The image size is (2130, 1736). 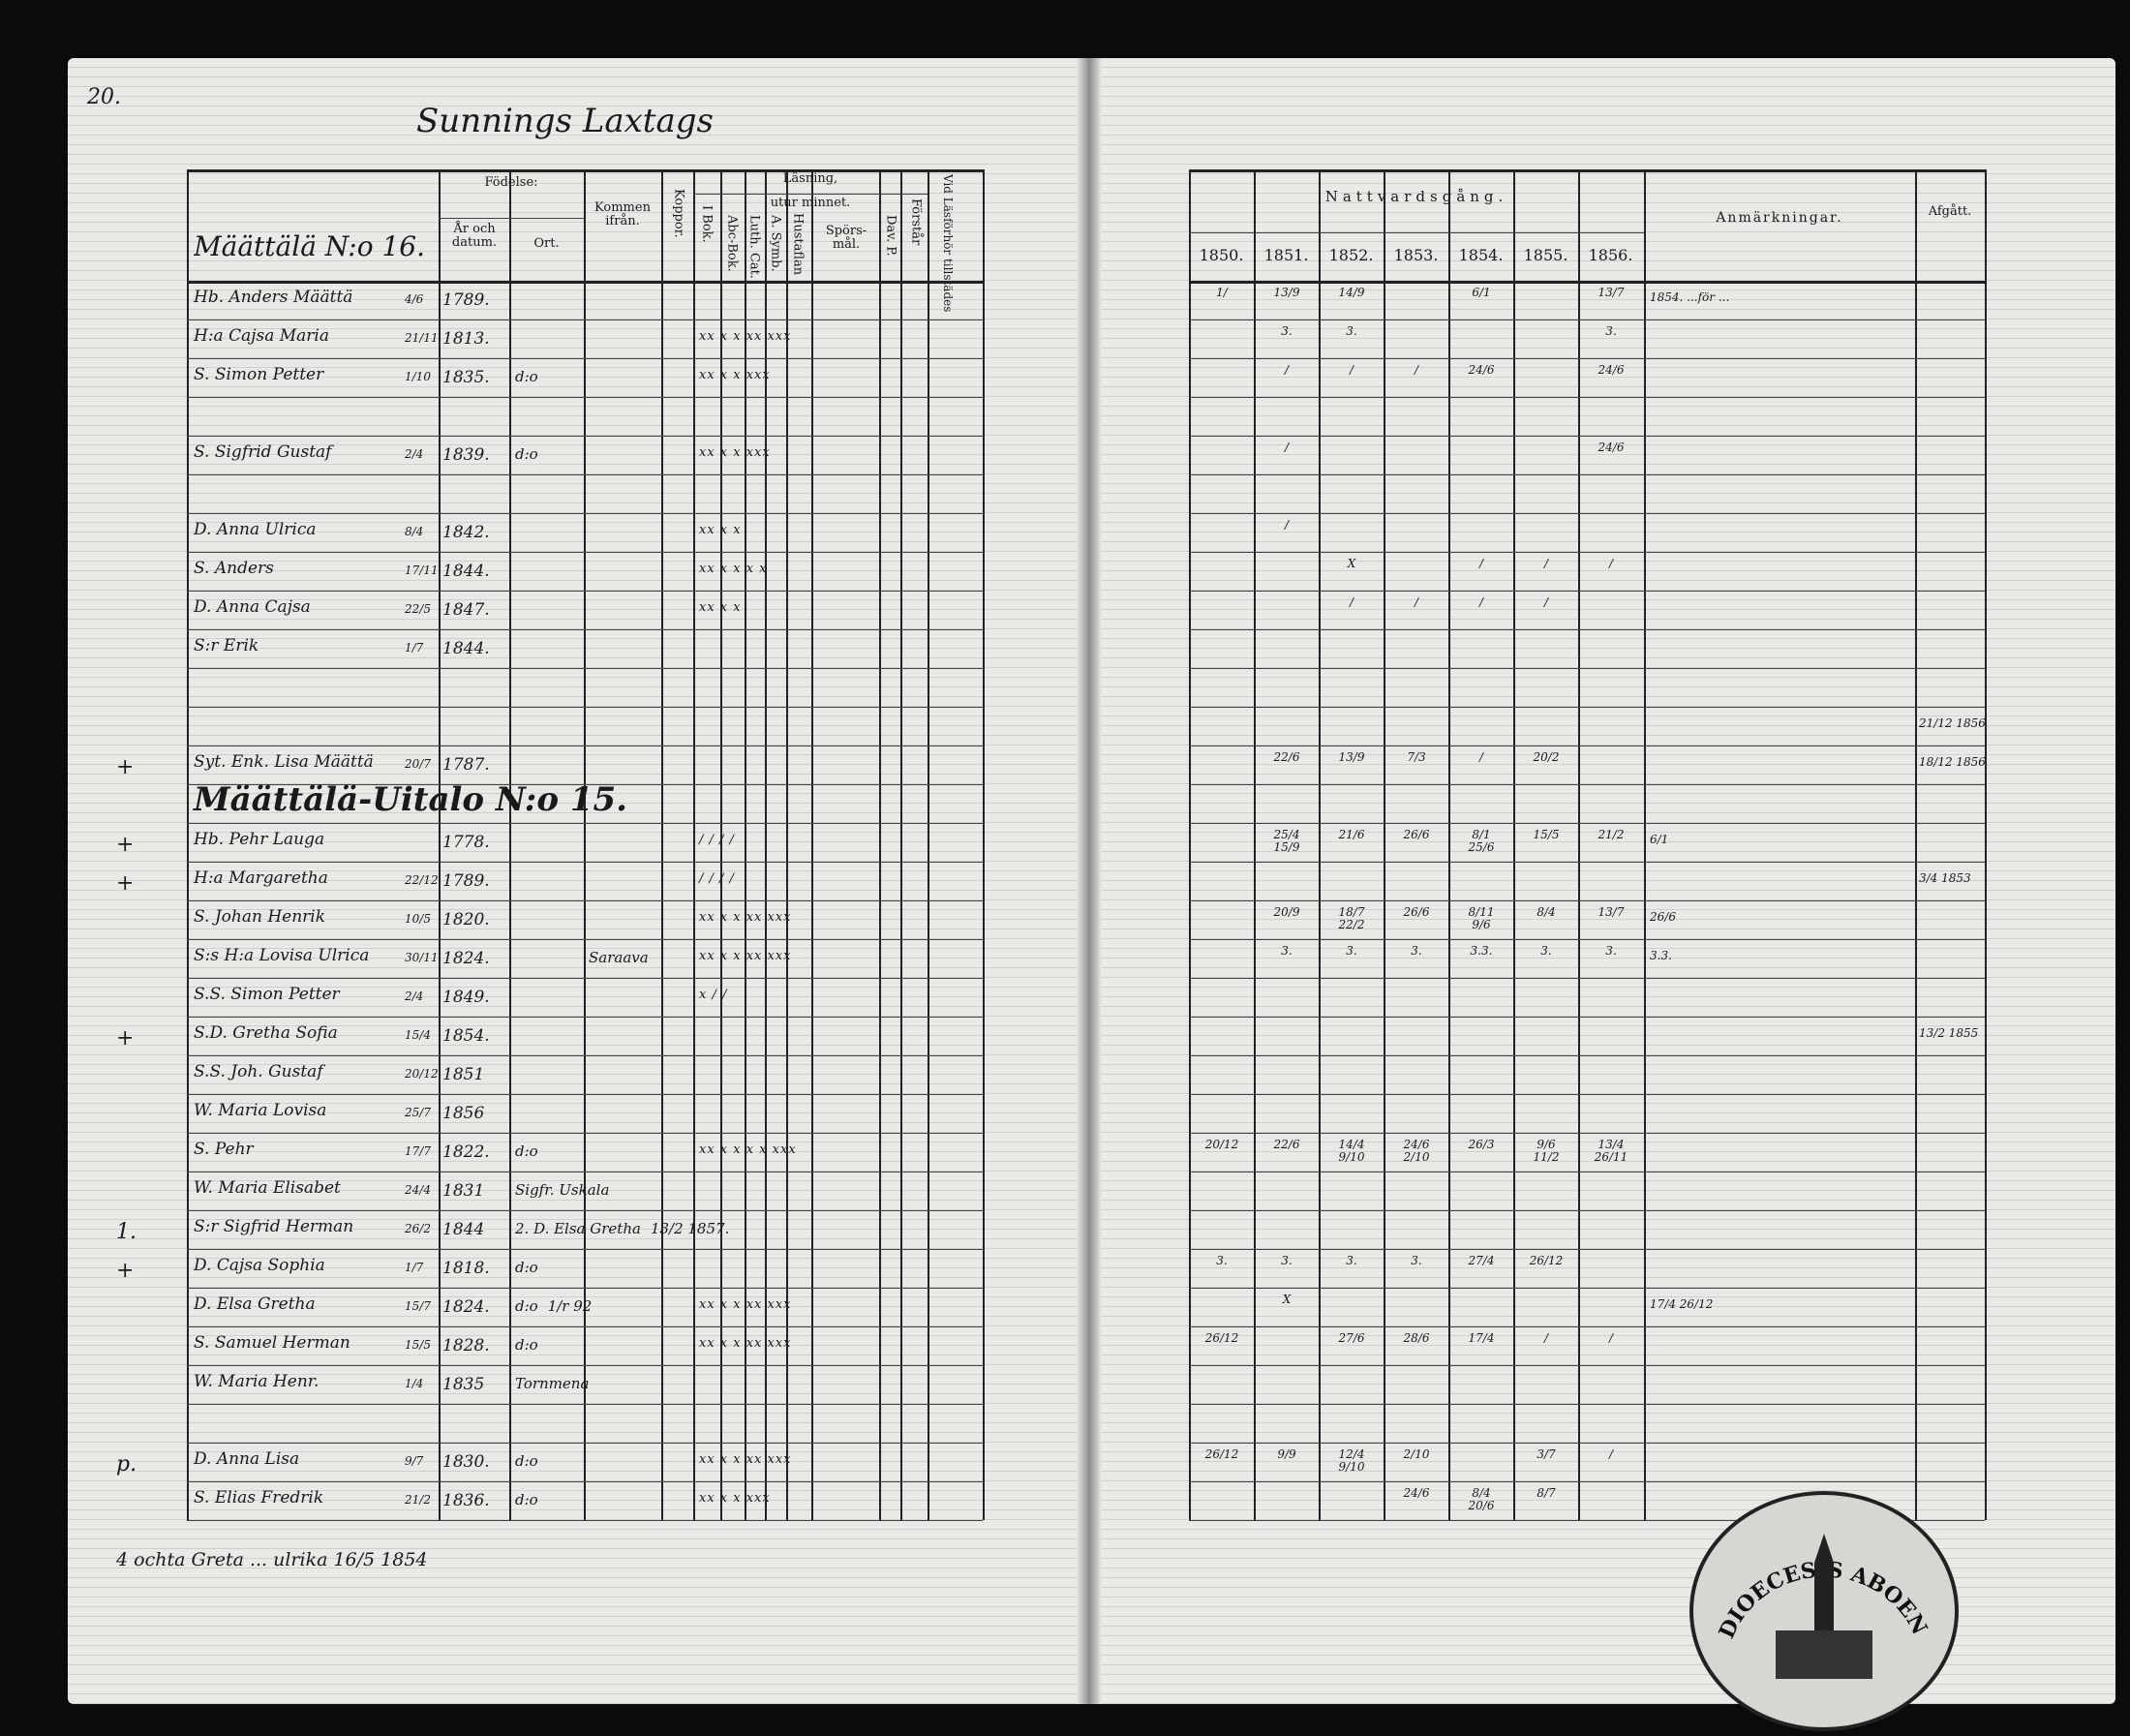 I want to click on communion-entry: 26/12, so click(x=1221, y=1338).